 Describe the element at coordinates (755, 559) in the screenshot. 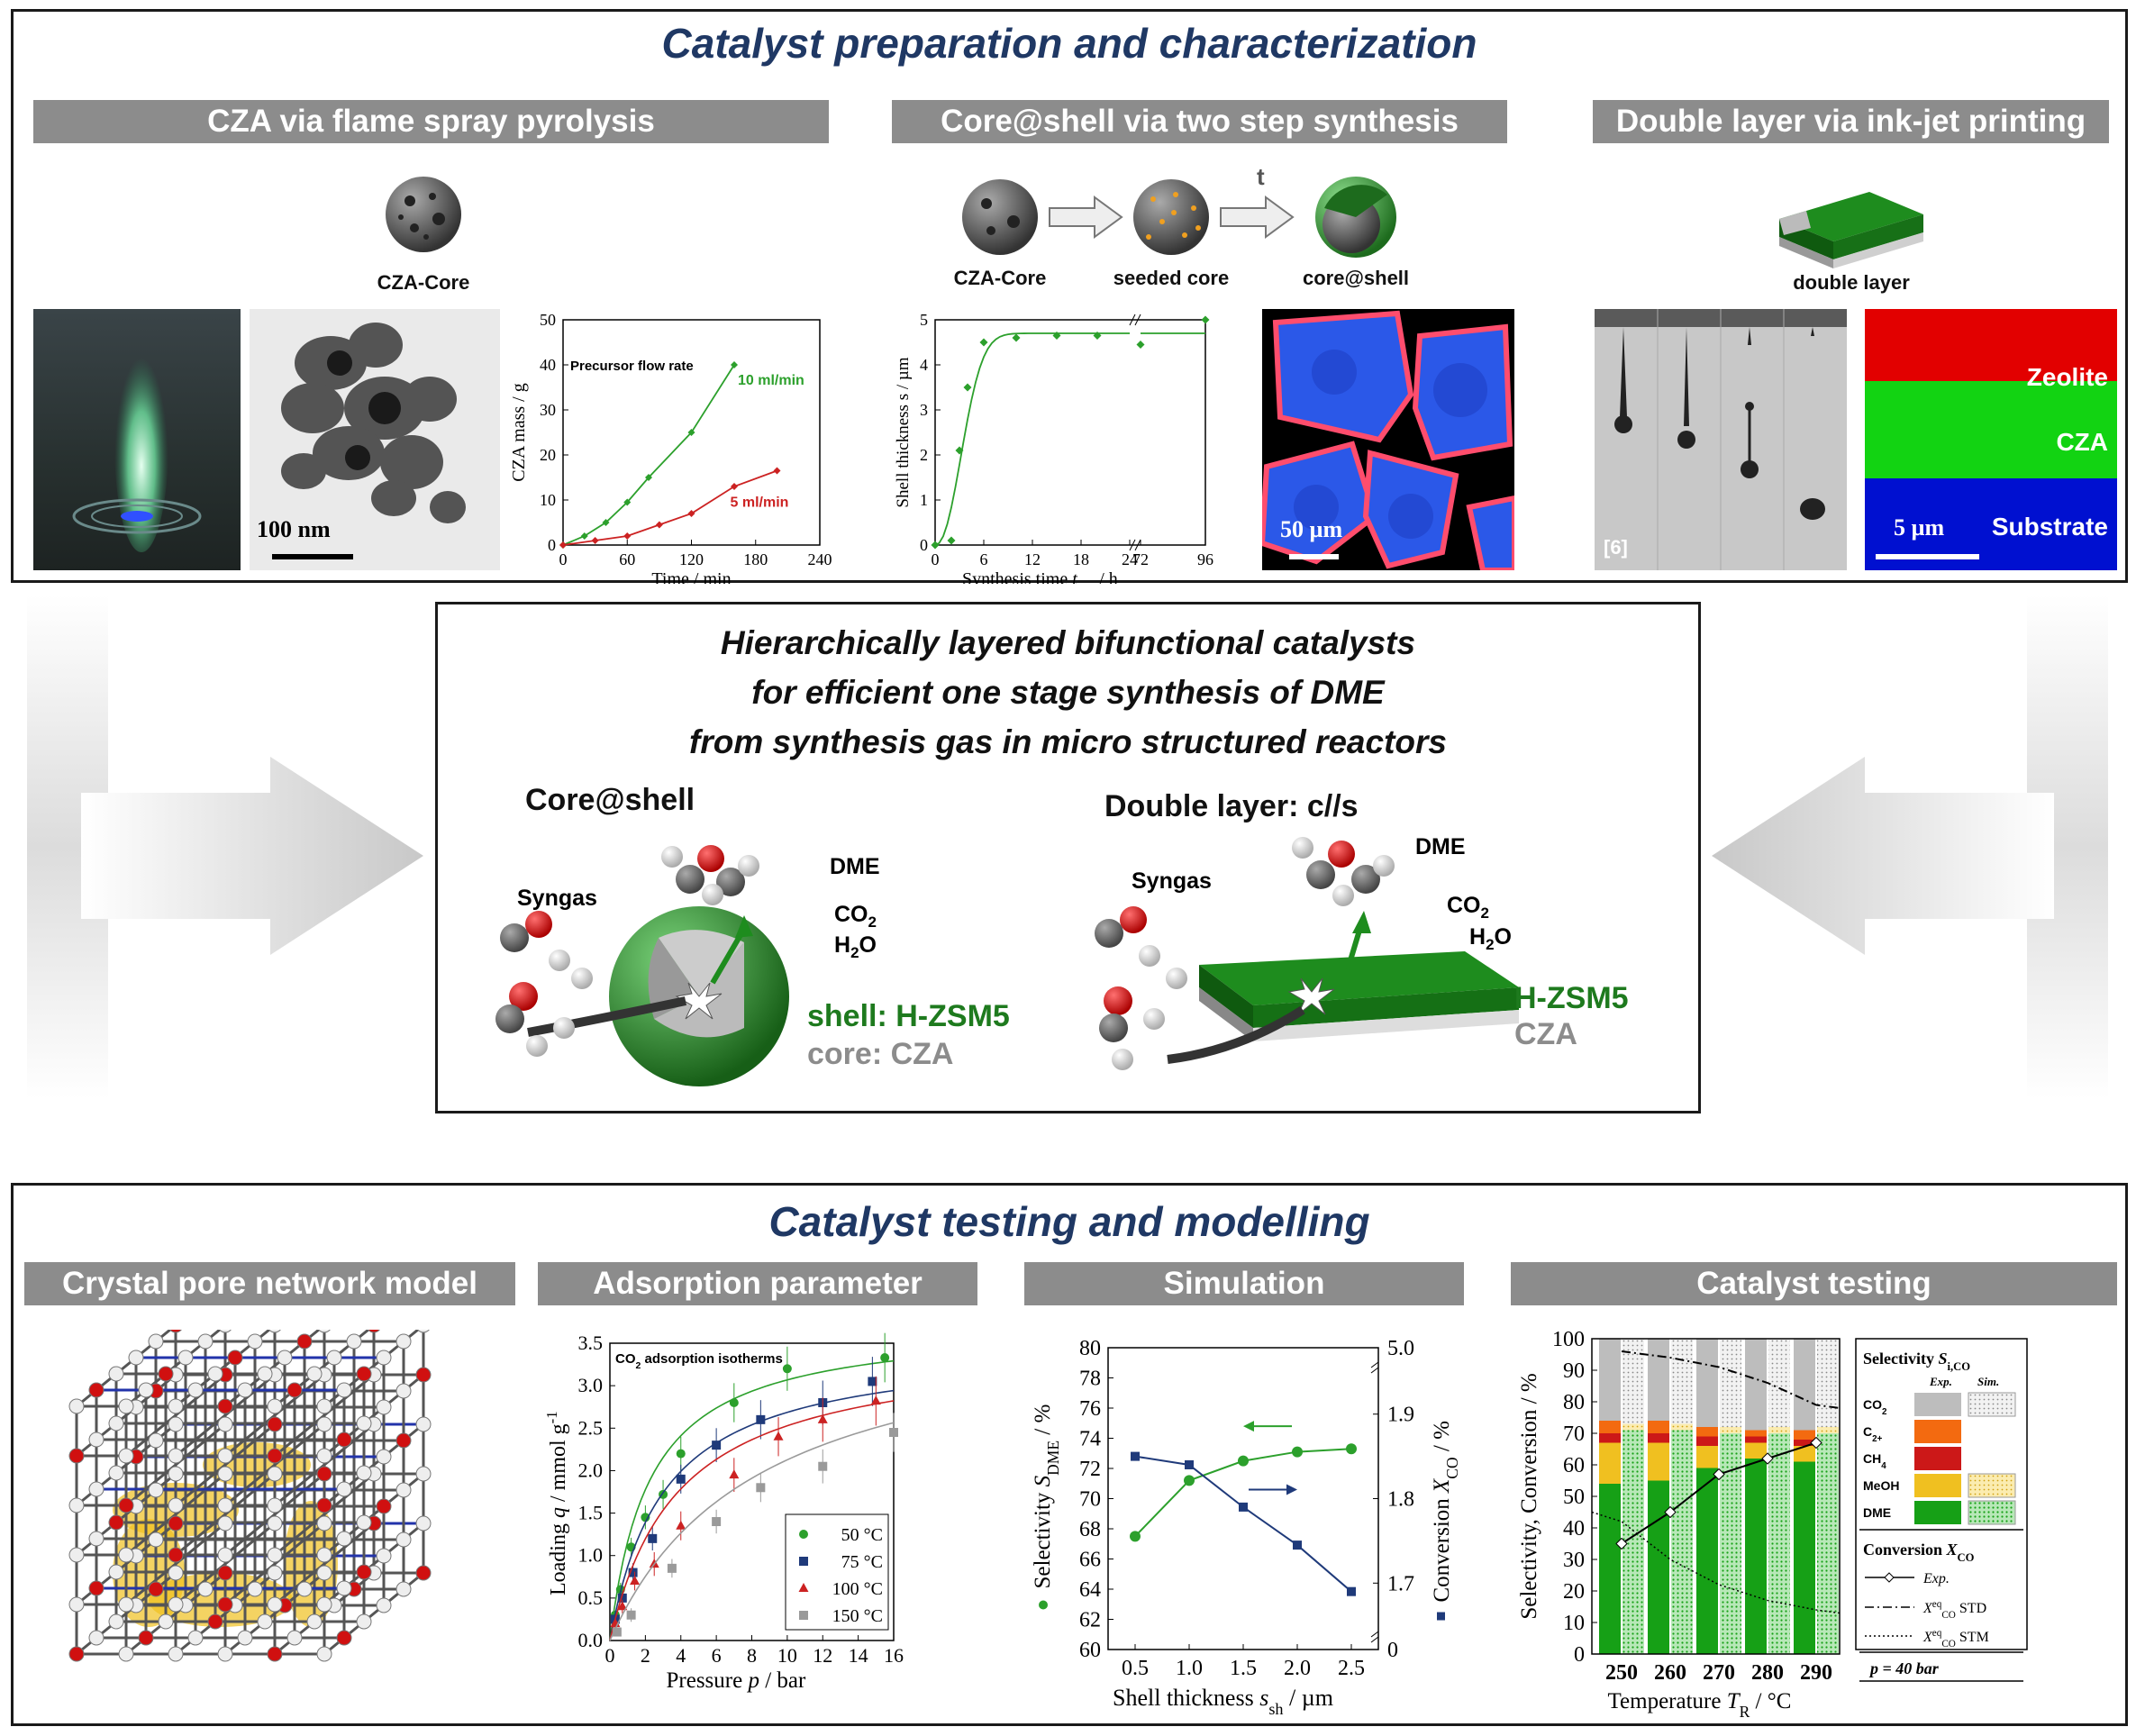

I see `x-tick-label: 180` at that location.